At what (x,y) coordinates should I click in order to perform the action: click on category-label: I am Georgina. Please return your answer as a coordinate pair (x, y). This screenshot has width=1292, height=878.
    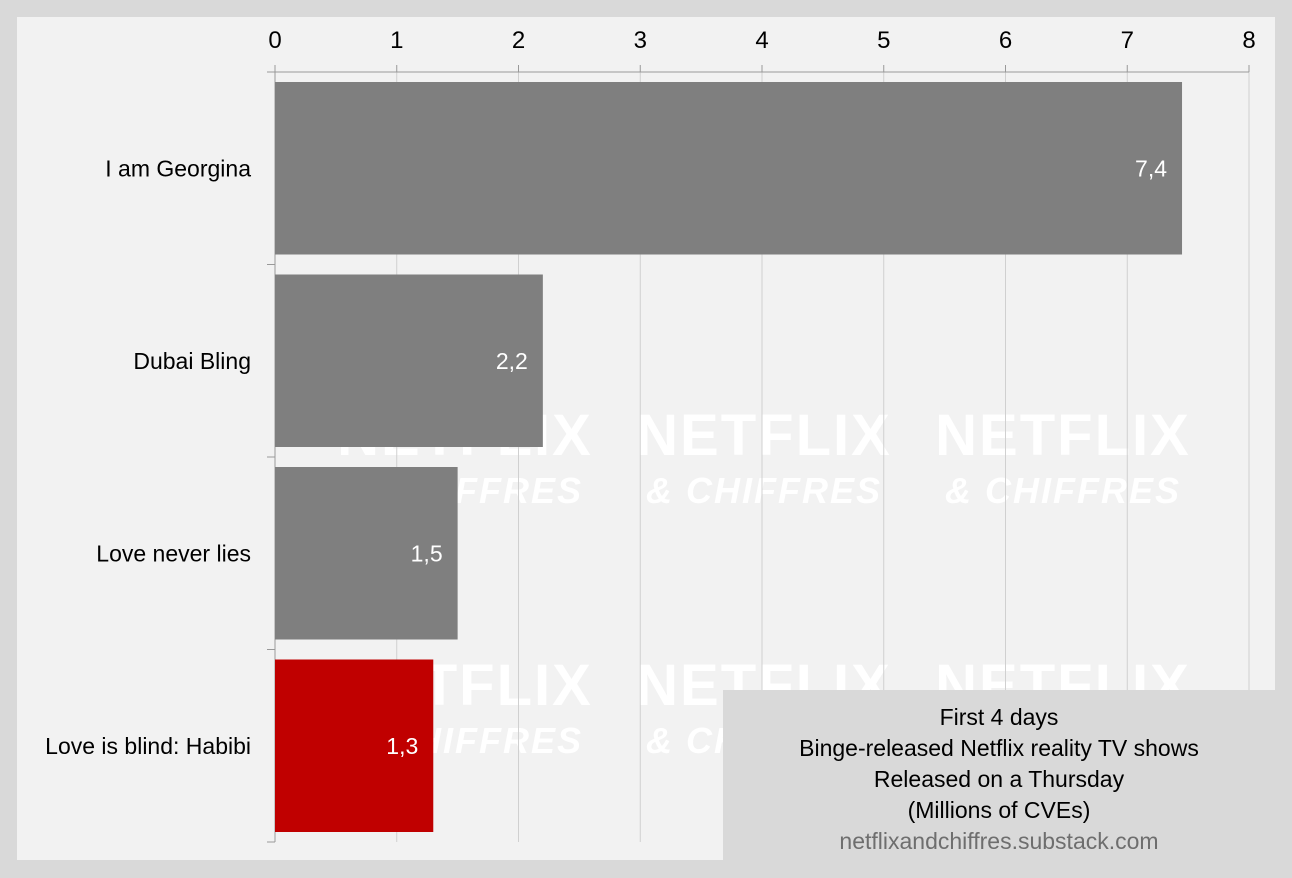
    Looking at the image, I should click on (178, 168).